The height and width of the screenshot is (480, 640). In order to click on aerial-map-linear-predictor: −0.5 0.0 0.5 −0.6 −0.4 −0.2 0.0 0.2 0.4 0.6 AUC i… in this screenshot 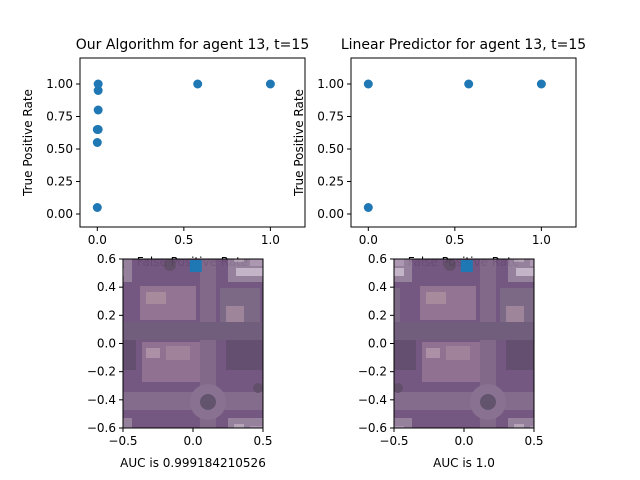, I will do `click(451, 361)`.